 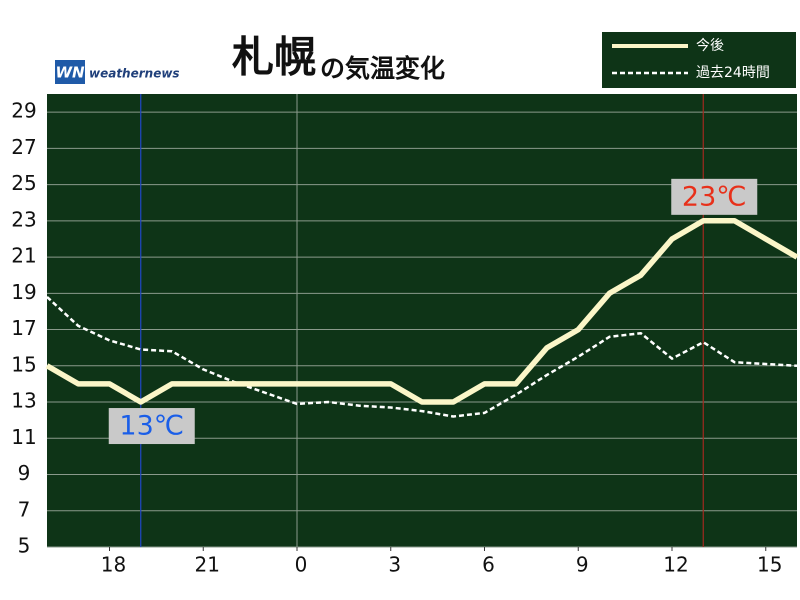 I want to click on logo: WN weathernews, so click(x=117, y=72).